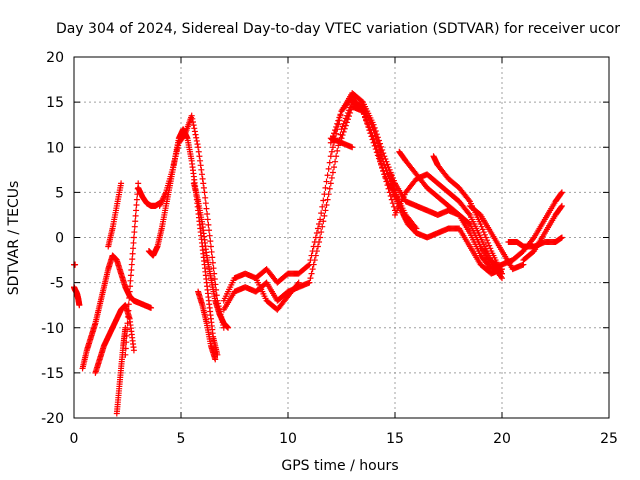 The width and height of the screenshot is (640, 480). Describe the element at coordinates (55, 103) in the screenshot. I see `y-tick-label: 15` at that location.